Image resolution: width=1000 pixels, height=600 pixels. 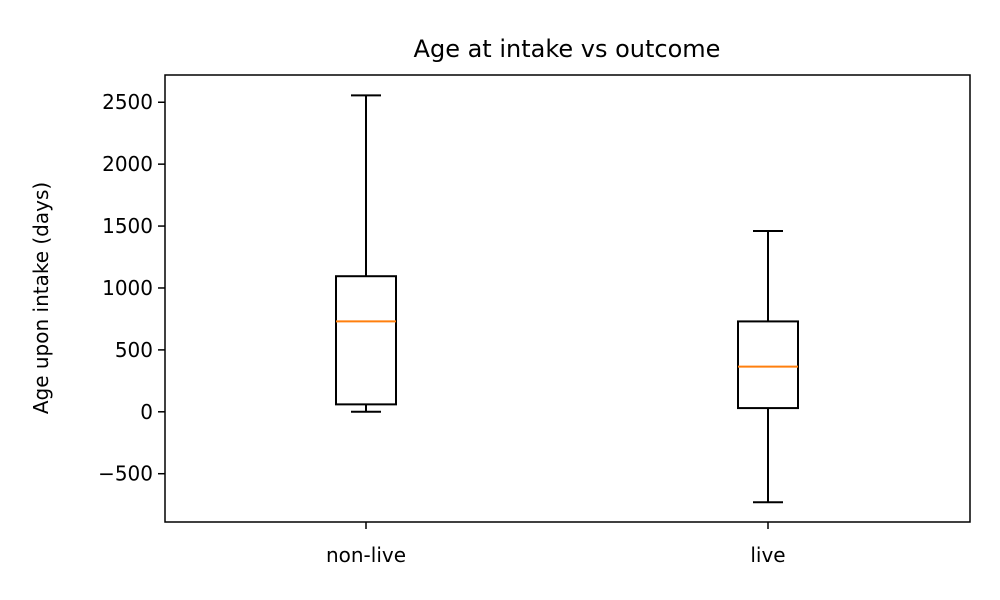 I want to click on chart-title: Age at intake vs outcome, so click(x=567, y=49).